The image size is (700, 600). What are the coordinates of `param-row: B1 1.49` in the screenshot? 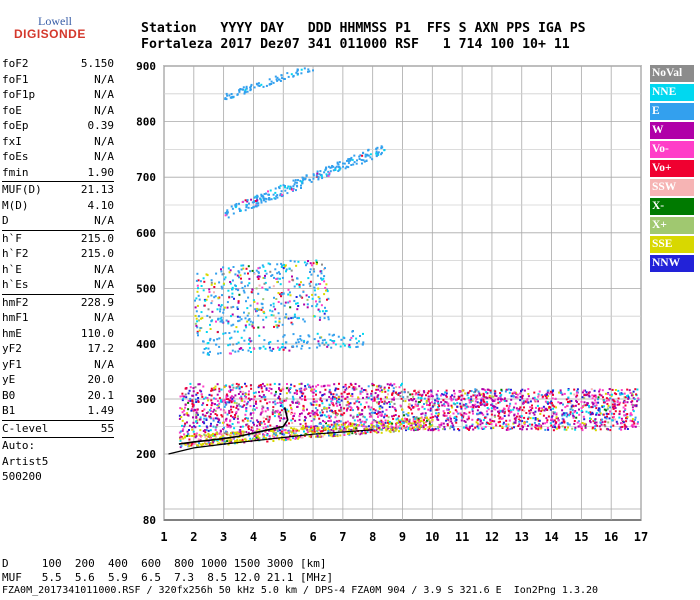 It's located at (58, 411).